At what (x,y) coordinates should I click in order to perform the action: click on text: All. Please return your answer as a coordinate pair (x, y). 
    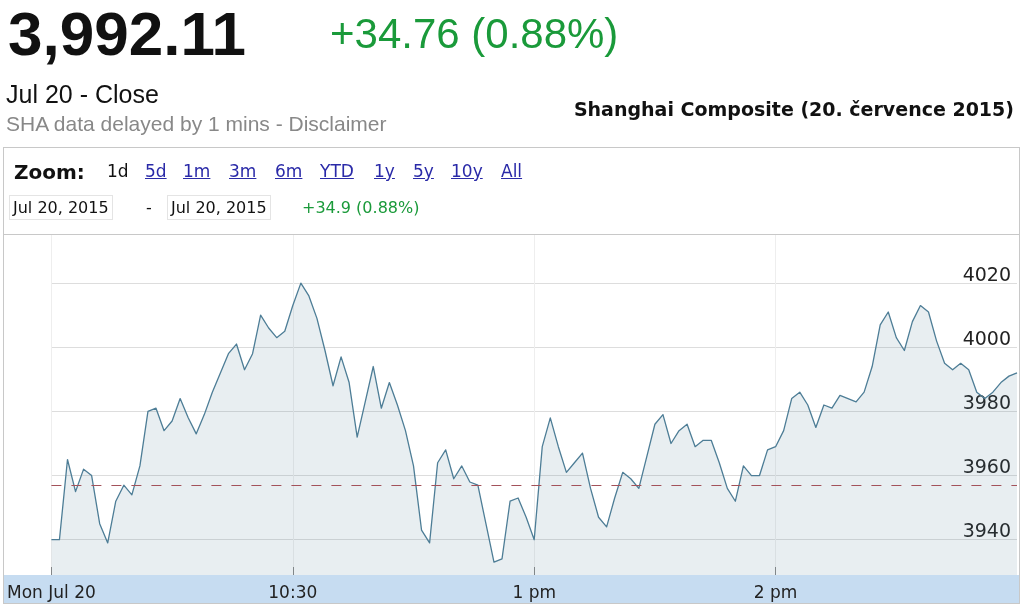
    Looking at the image, I should click on (512, 171).